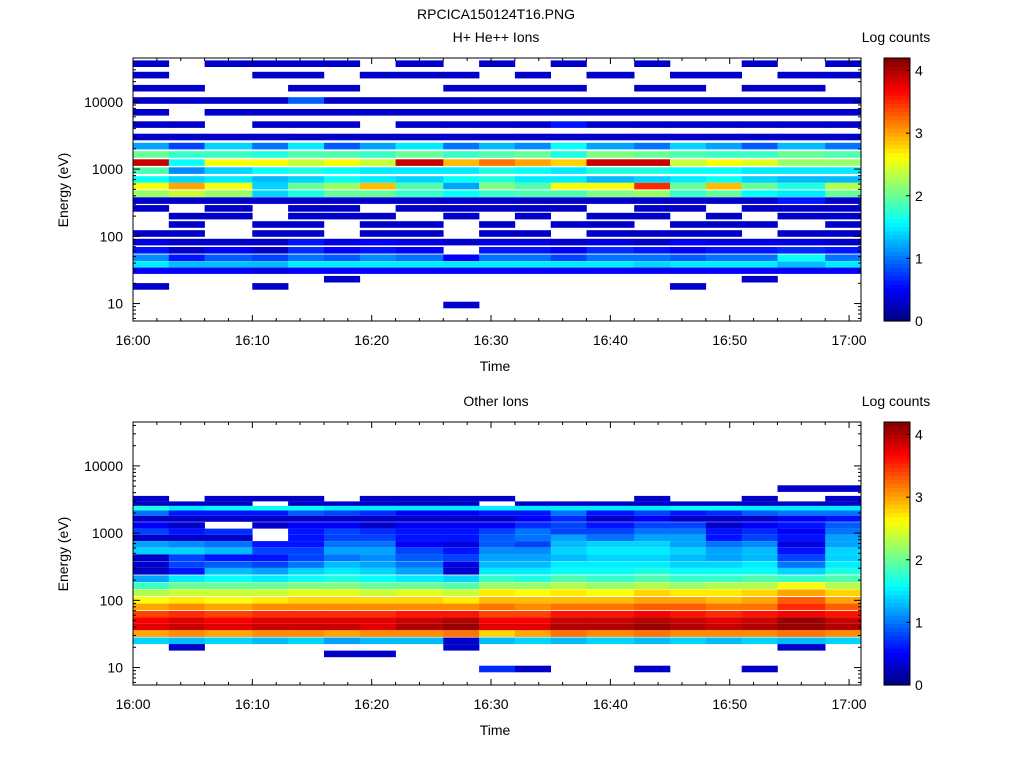  Describe the element at coordinates (371, 340) in the screenshot. I see `x-tick-label: 16:20` at that location.